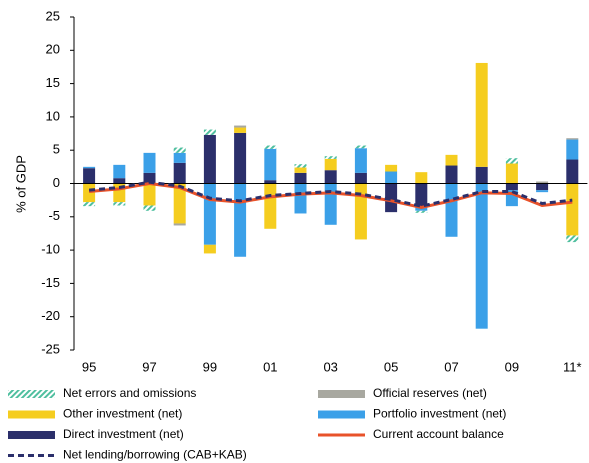 This screenshot has height=463, width=589. What do you see at coordinates (391, 366) in the screenshot?
I see `x-tick-label: 05` at bounding box center [391, 366].